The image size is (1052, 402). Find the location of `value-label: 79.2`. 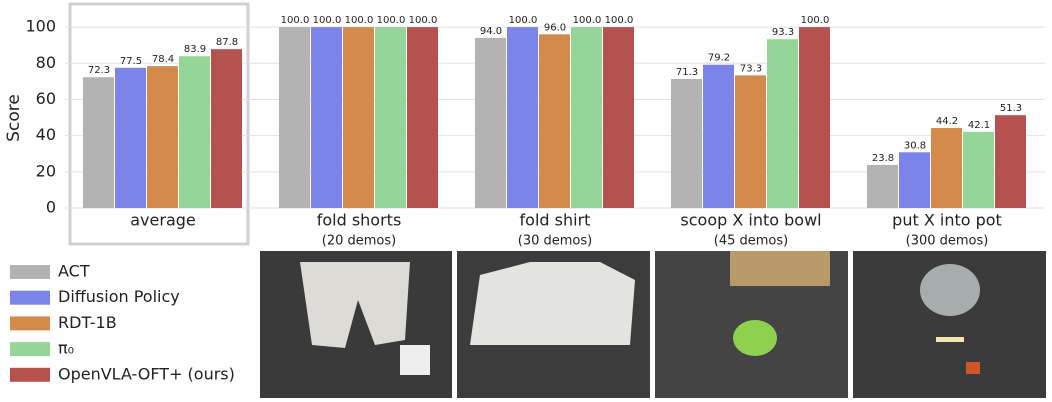

value-label: 79.2 is located at coordinates (719, 58).